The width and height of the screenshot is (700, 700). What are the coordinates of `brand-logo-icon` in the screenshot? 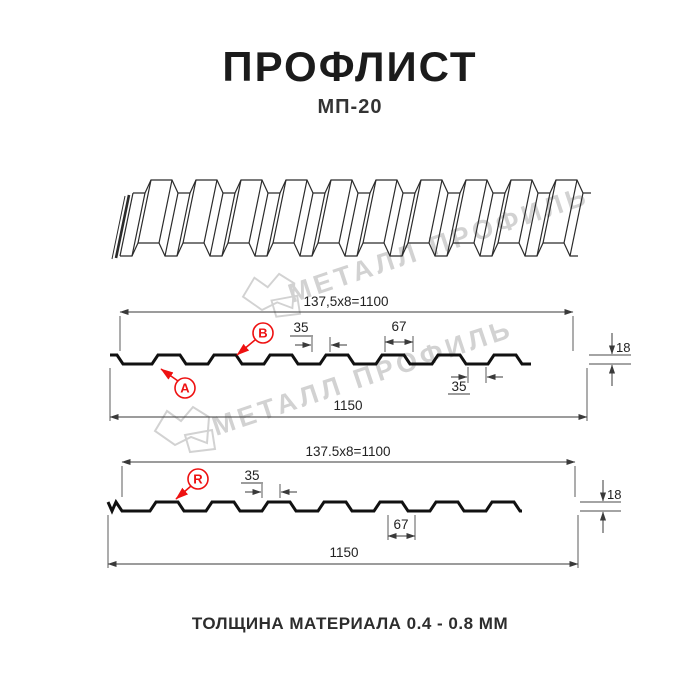 It's located at (185, 429).